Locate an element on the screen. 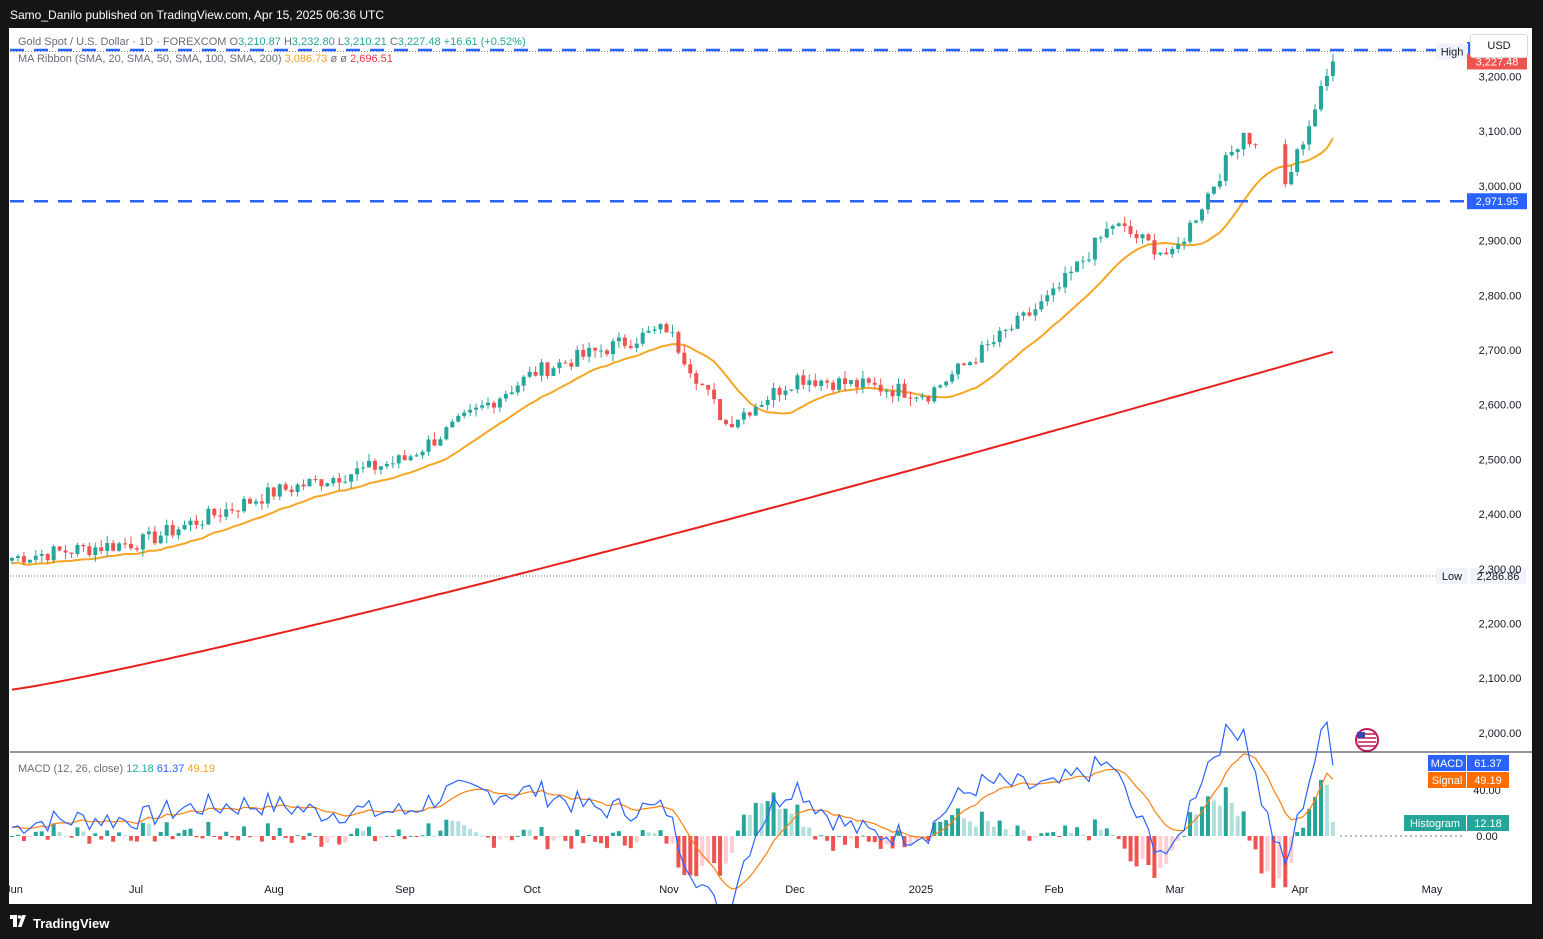  low-marker-box is located at coordinates (1452, 575).